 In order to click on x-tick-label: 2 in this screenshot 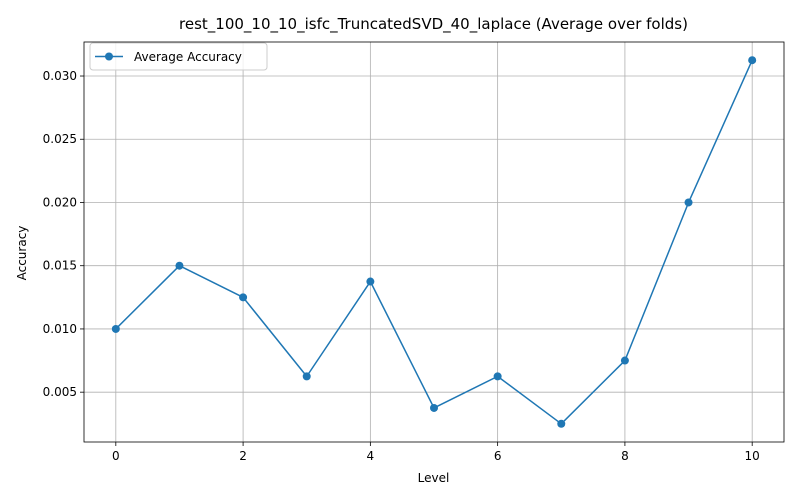, I will do `click(243, 456)`.